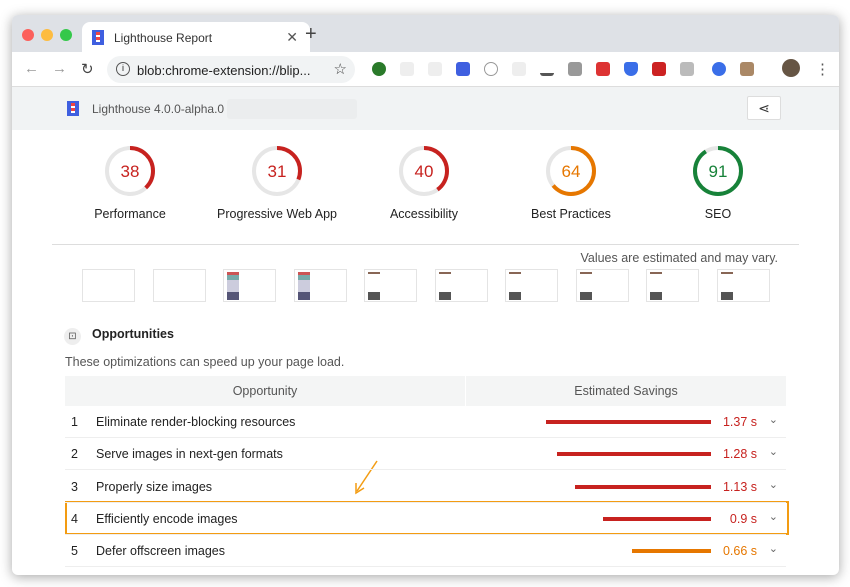  Describe the element at coordinates (74, 486) in the screenshot. I see `row-number: 3` at that location.